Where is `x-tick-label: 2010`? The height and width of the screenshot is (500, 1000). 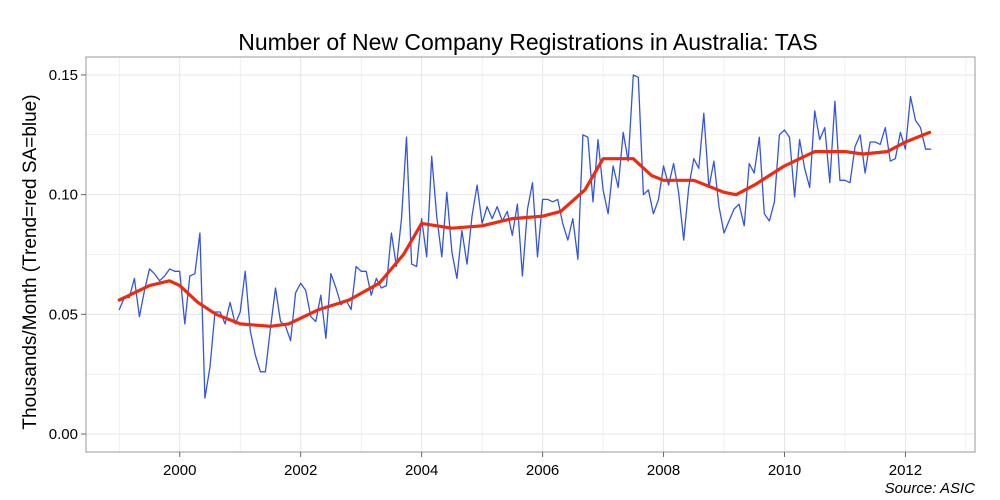 x-tick-label: 2010 is located at coordinates (784, 470).